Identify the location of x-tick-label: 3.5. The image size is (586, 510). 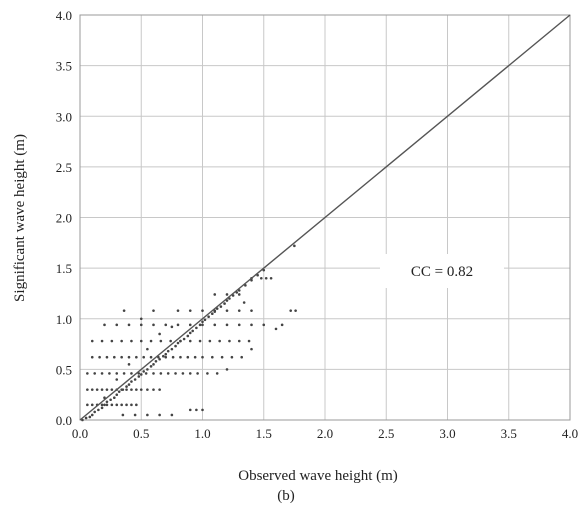
(509, 433).